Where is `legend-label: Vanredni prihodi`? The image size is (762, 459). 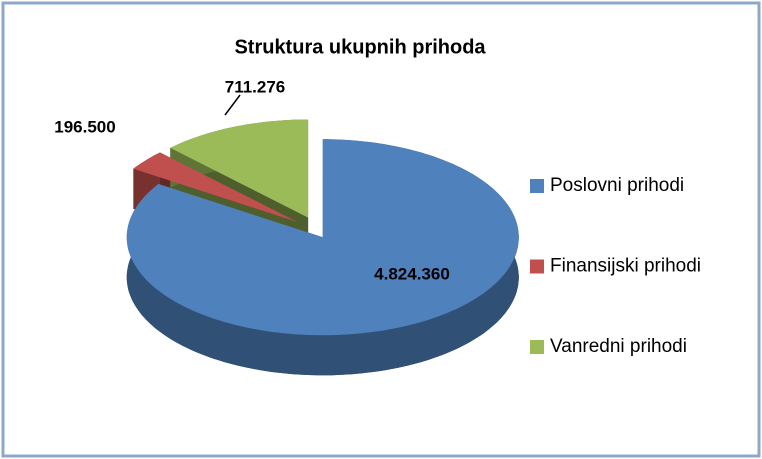 legend-label: Vanredni prihodi is located at coordinates (618, 346).